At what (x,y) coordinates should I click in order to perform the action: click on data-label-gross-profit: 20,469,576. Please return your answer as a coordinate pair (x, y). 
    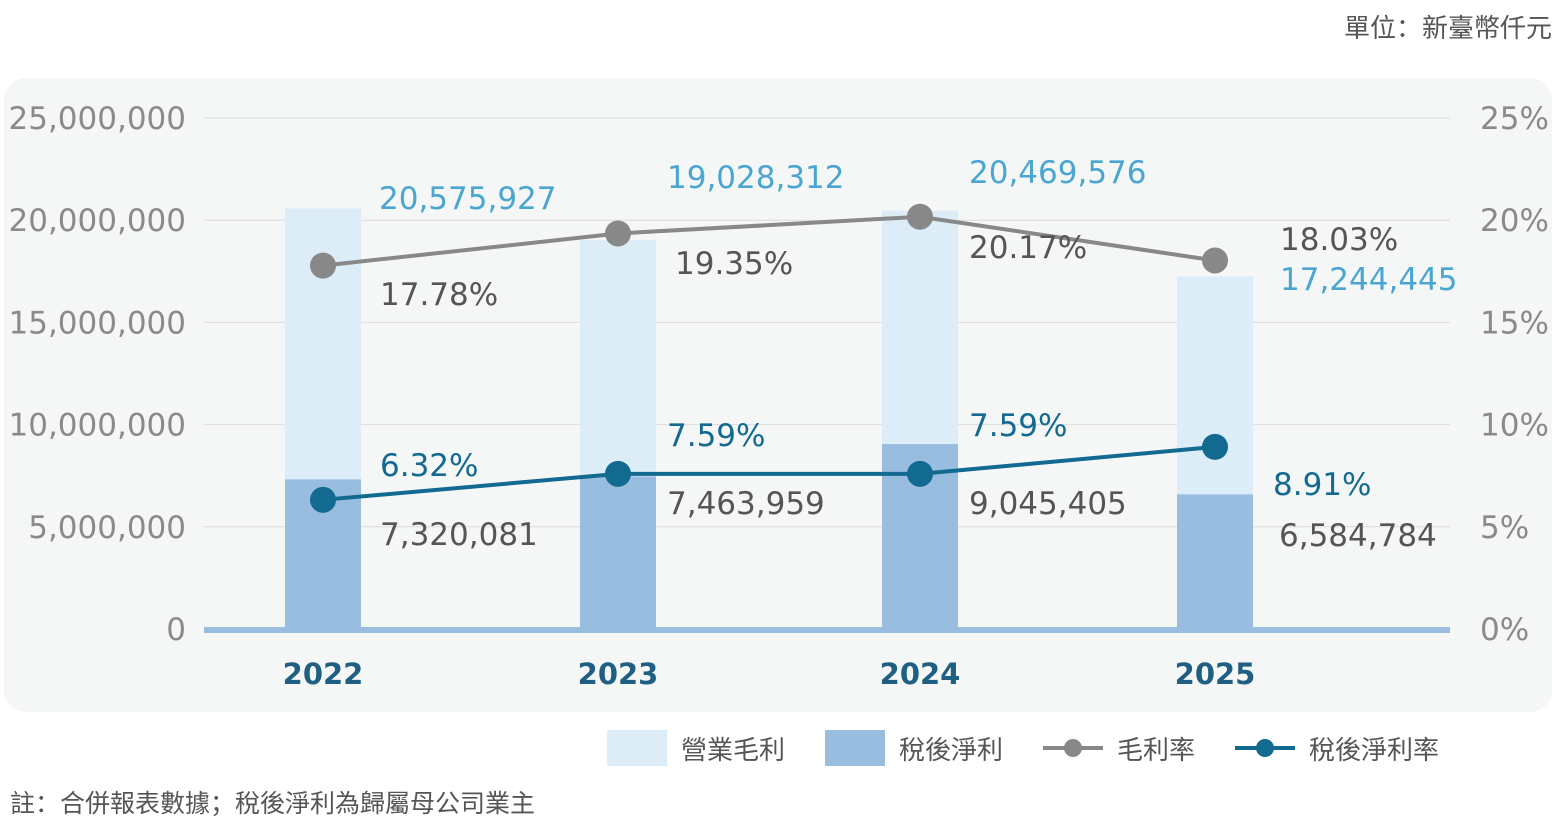
    Looking at the image, I should click on (1058, 173).